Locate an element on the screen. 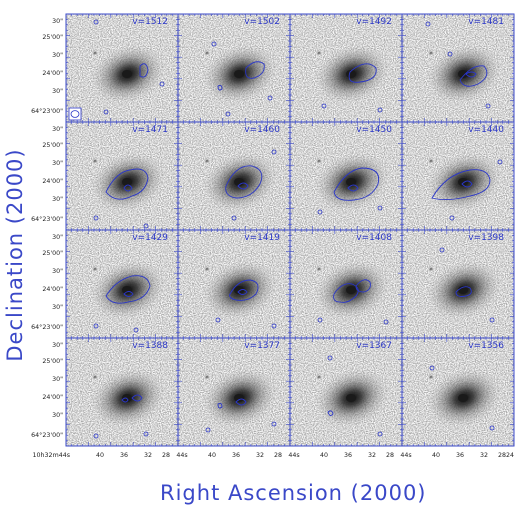  channel-panel: * v=1512 is located at coordinates (122, 68).